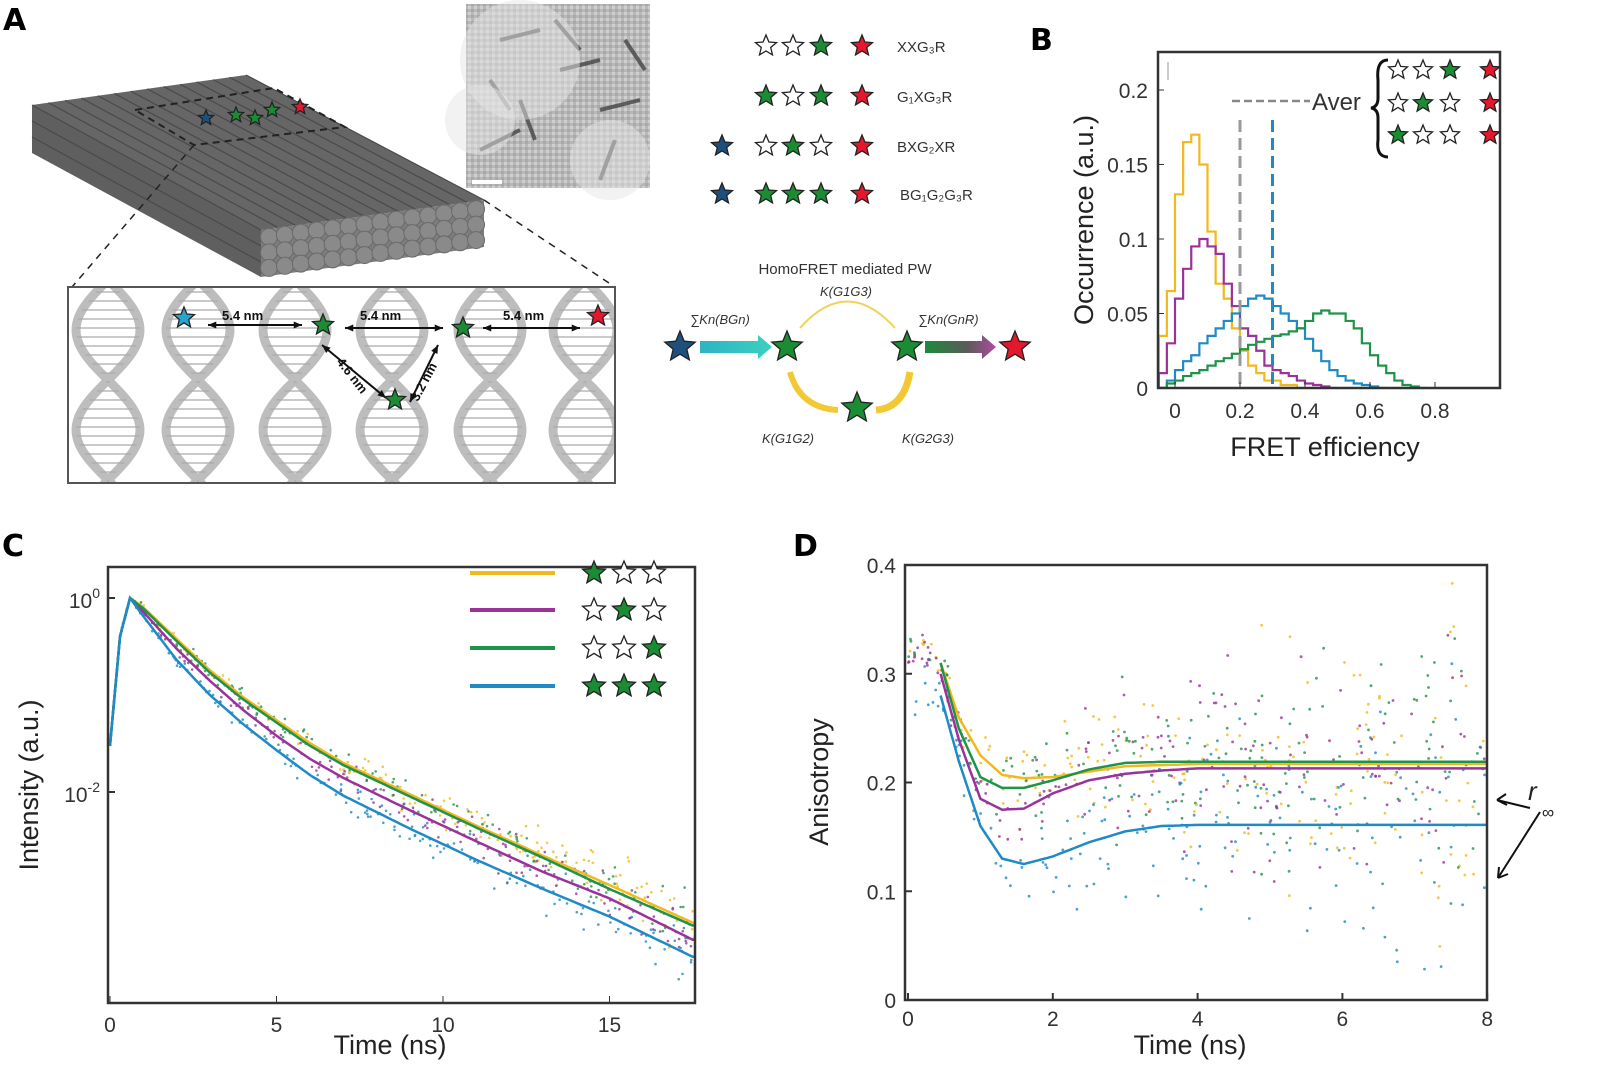 Image resolution: width=1600 pixels, height=1085 pixels. I want to click on arrowhead, so click(349, 328).